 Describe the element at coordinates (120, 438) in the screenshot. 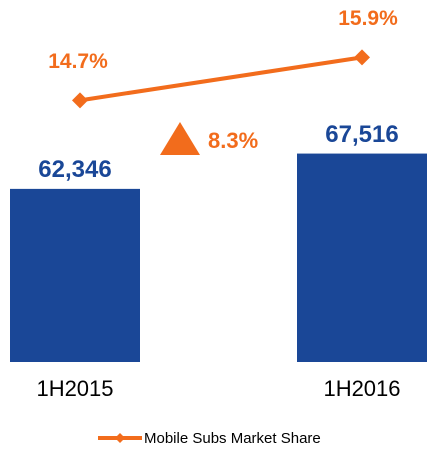

I see `legend-marker` at that location.